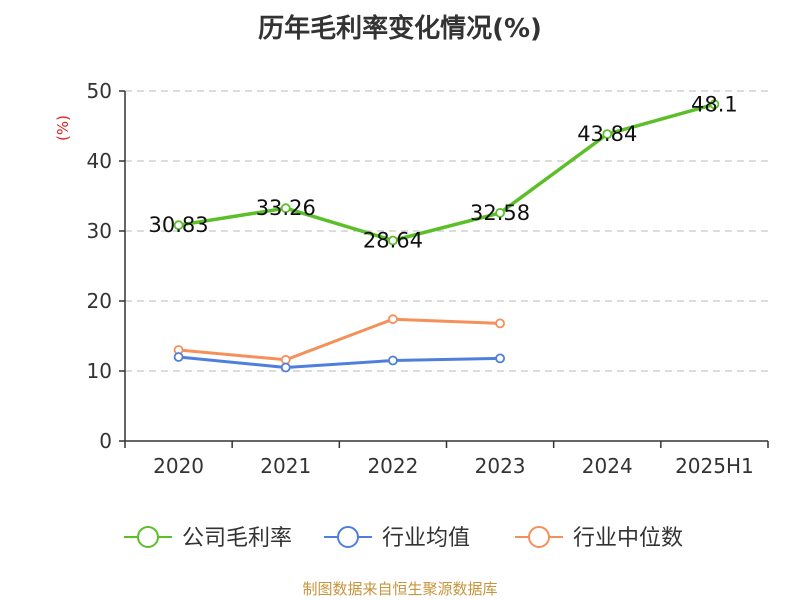  What do you see at coordinates (714, 466) in the screenshot?
I see `x-tick-label: 2025H1` at bounding box center [714, 466].